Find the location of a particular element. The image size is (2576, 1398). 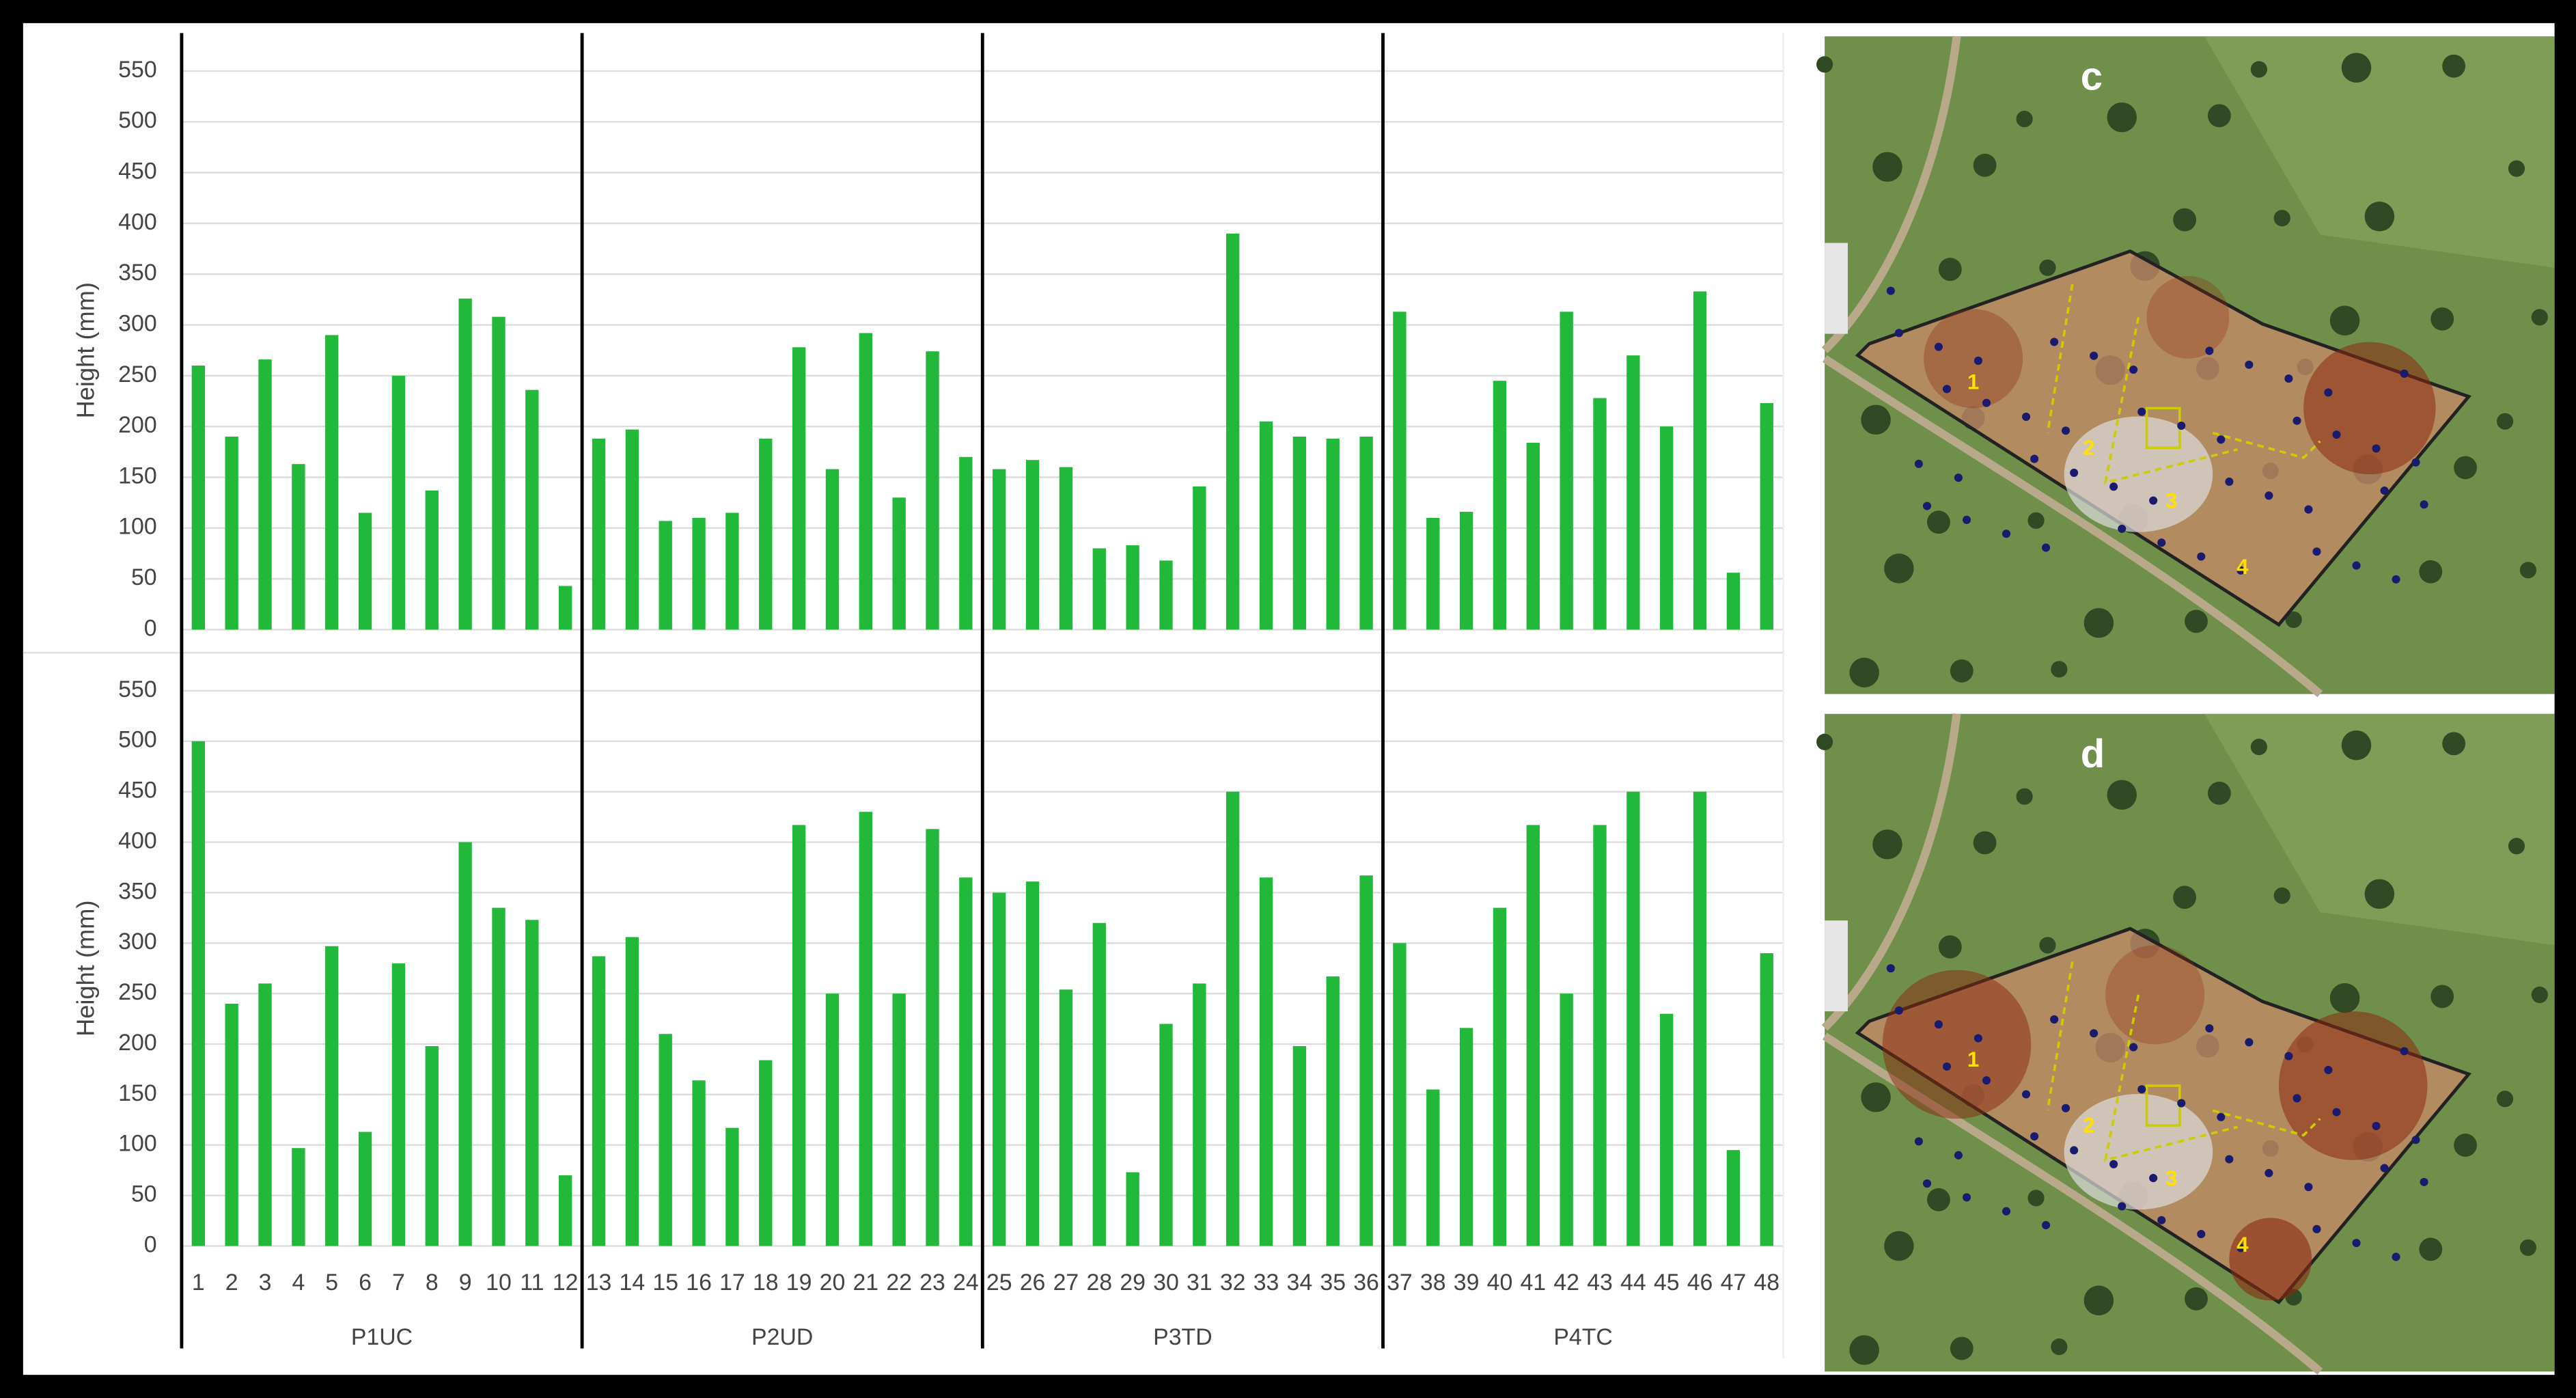

y-tick-label: 100 is located at coordinates (137, 1144).